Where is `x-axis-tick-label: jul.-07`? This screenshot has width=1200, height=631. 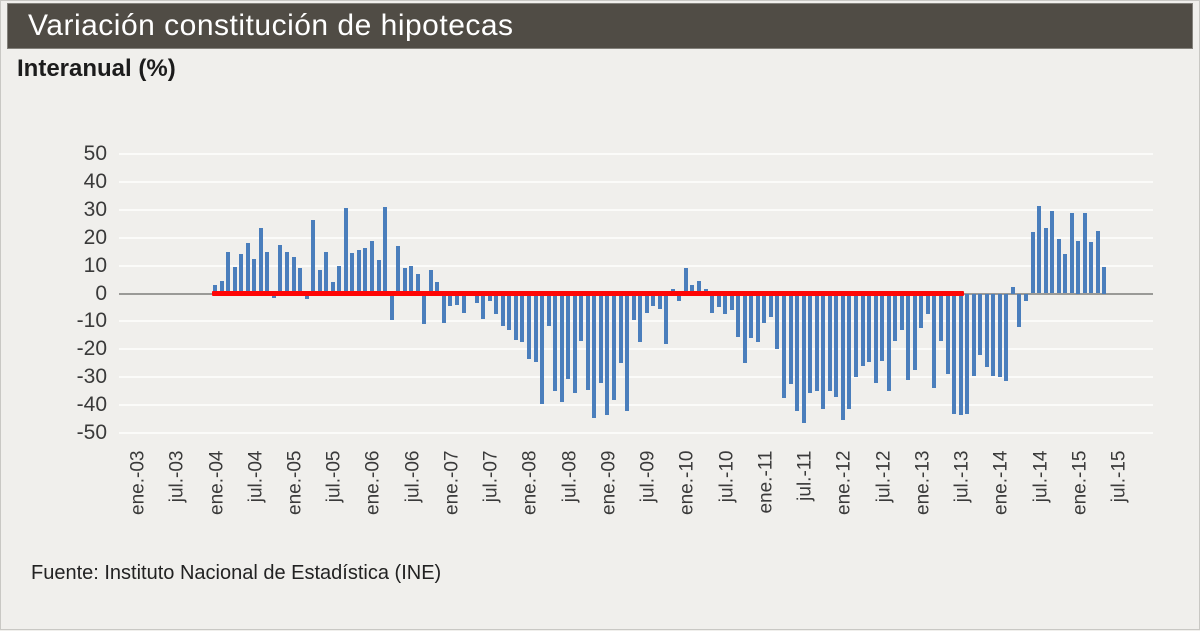 x-axis-tick-label: jul.-07 is located at coordinates (491, 476).